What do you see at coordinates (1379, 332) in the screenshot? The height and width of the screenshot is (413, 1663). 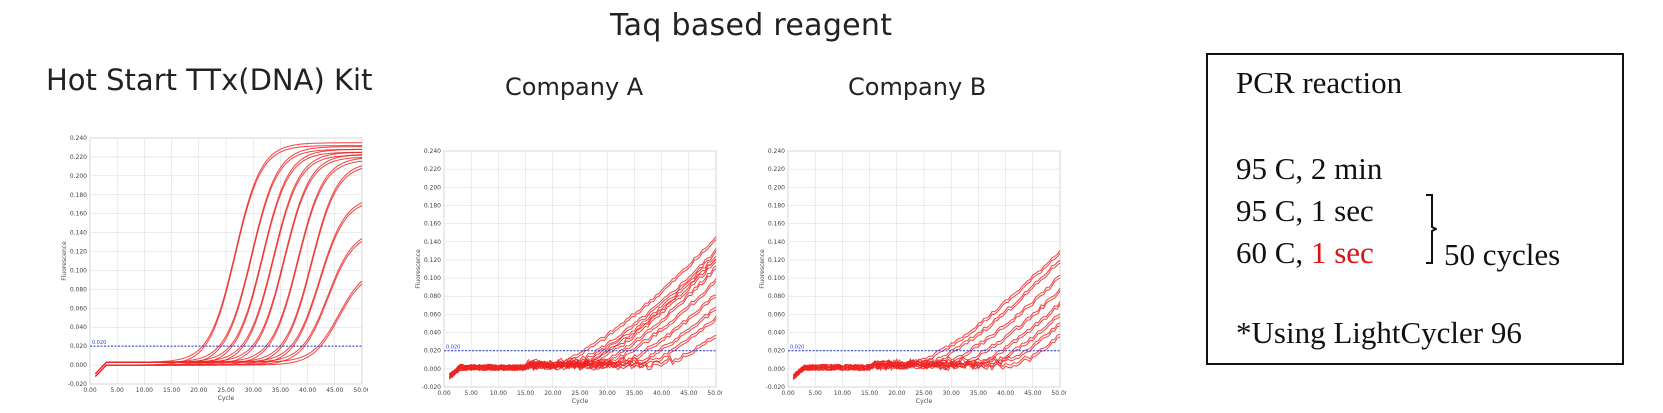 I see `protocol-note: *Using LightCycler 96` at bounding box center [1379, 332].